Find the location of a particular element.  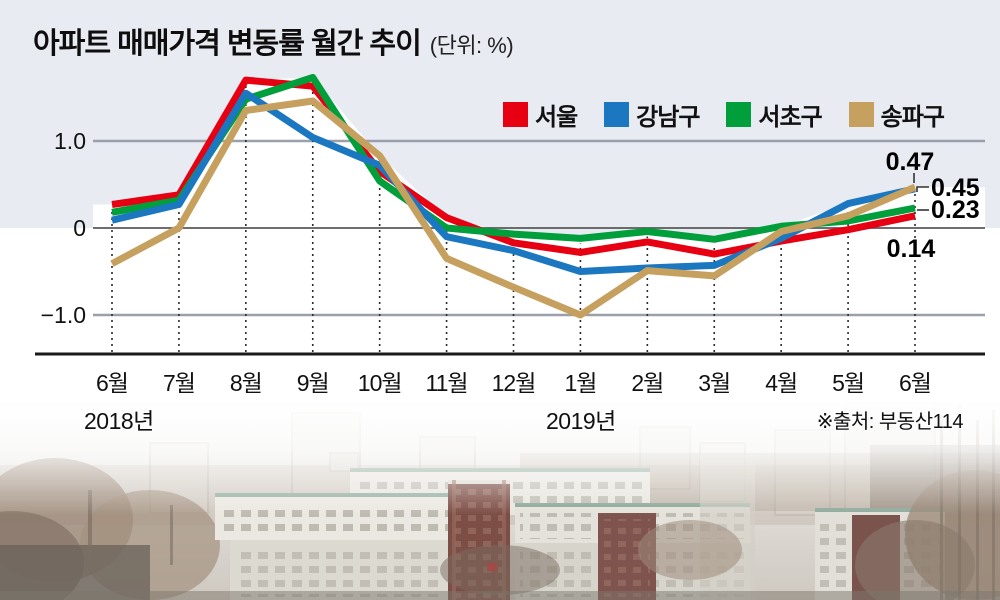

legend-label-gangnam: 강남구 is located at coordinates (668, 117).